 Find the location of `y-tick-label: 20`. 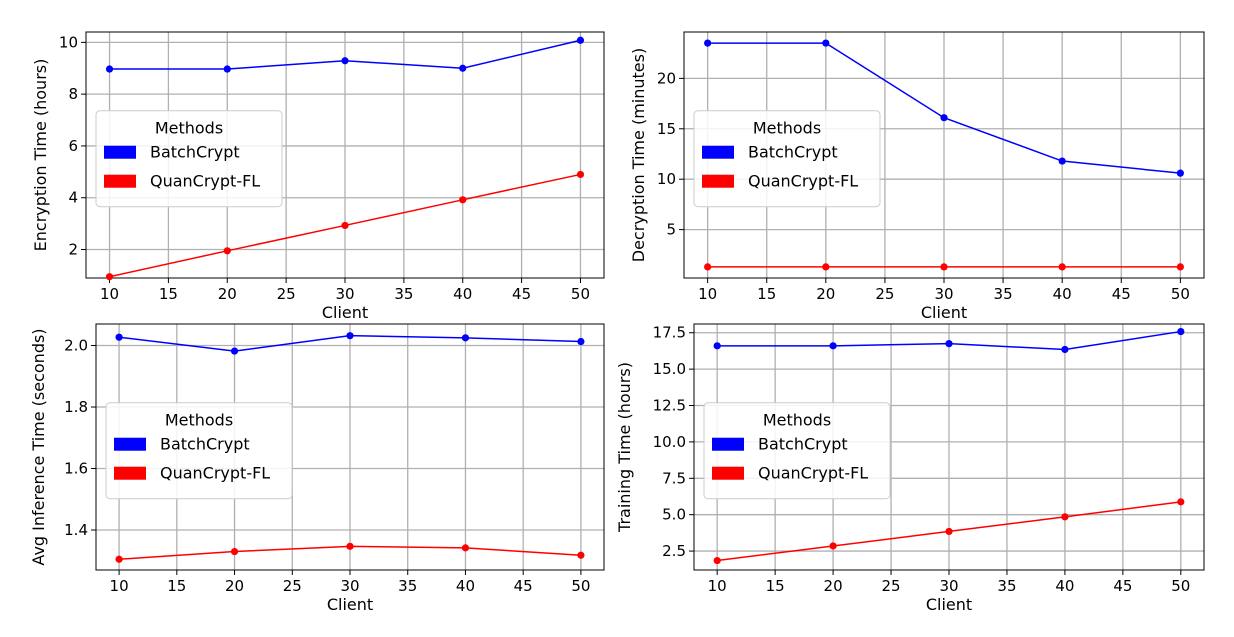

y-tick-label: 20 is located at coordinates (666, 78).